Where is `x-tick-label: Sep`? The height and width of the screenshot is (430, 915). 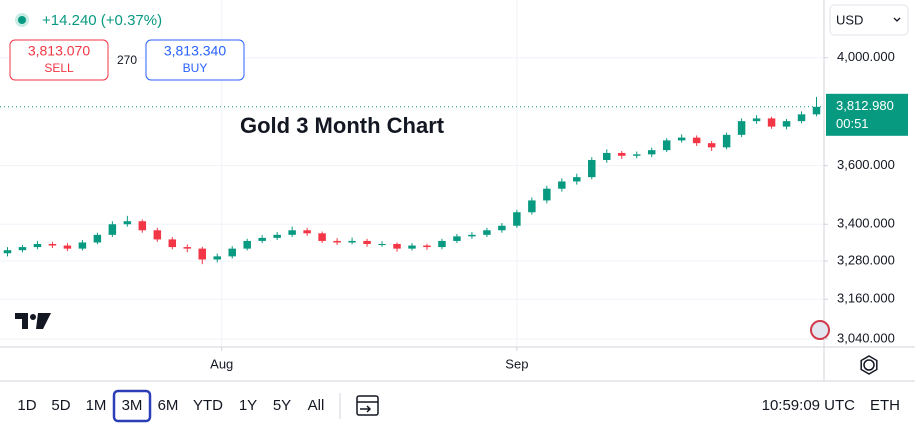 x-tick-label: Sep is located at coordinates (516, 363).